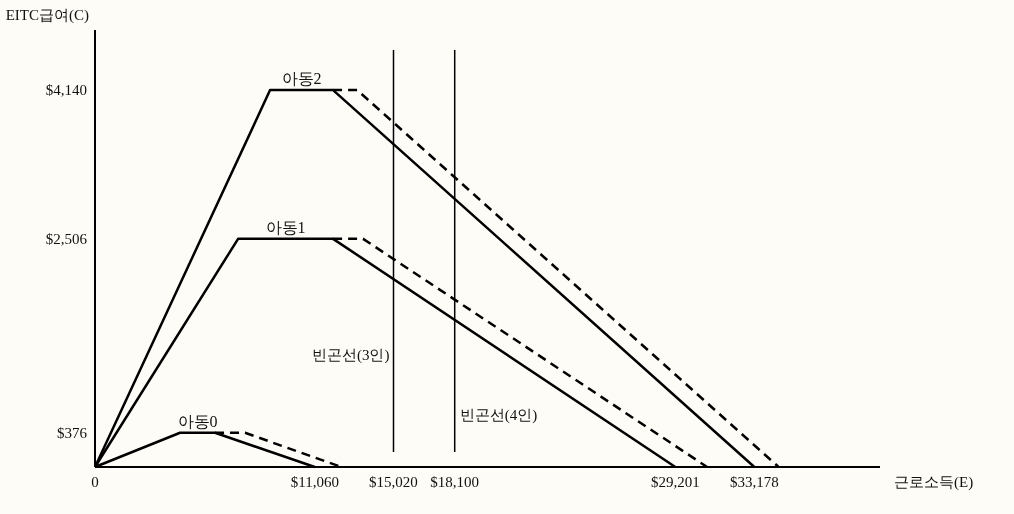 This screenshot has height=514, width=1014. I want to click on x-tick-label: $18,100, so click(455, 482).